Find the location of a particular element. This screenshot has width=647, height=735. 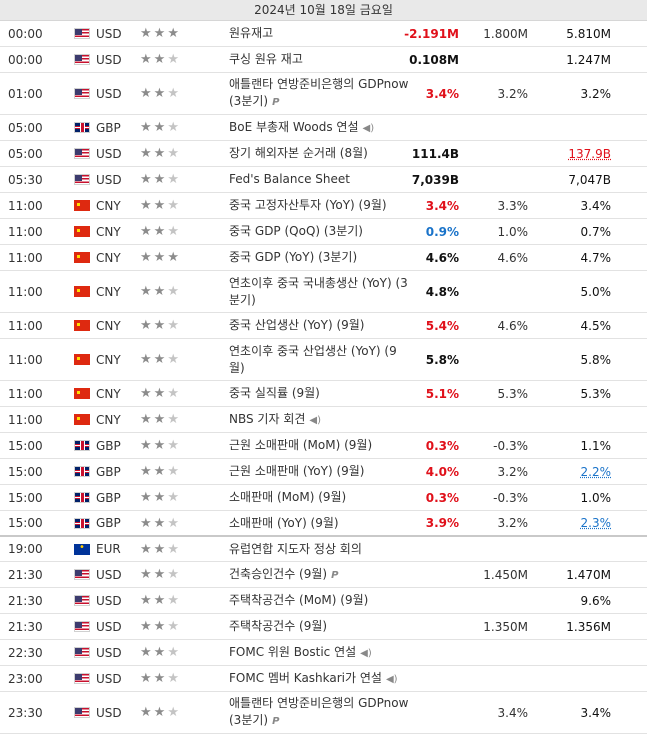

event-row: 15:00 GBP ★ ★ ★ 소매판매 (MoM) (9월) 0.3% -0.3% 1.0% is located at coordinates (323, 498).